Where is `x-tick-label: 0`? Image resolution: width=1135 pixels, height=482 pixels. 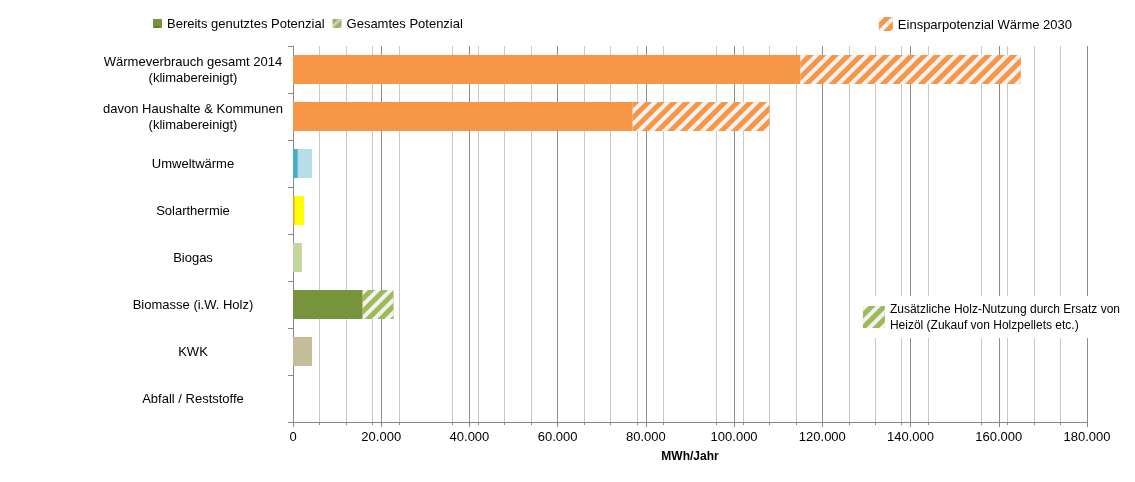 x-tick-label: 0 is located at coordinates (293, 436).